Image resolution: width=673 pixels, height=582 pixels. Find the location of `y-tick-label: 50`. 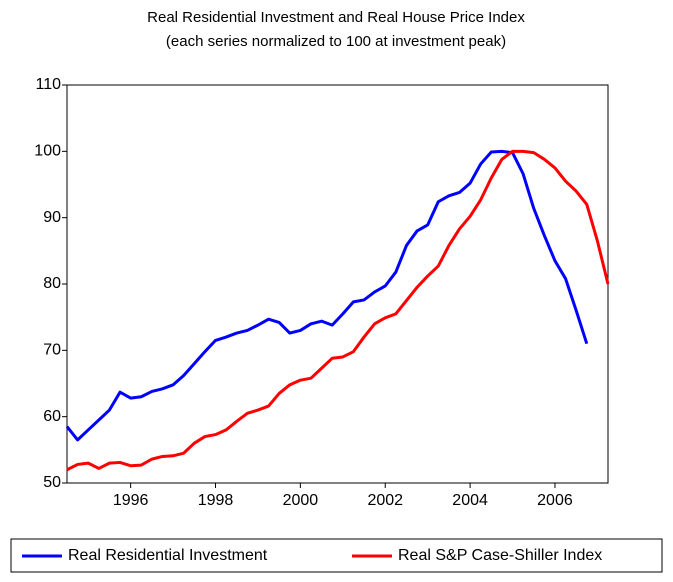

y-tick-label: 50 is located at coordinates (52, 482).